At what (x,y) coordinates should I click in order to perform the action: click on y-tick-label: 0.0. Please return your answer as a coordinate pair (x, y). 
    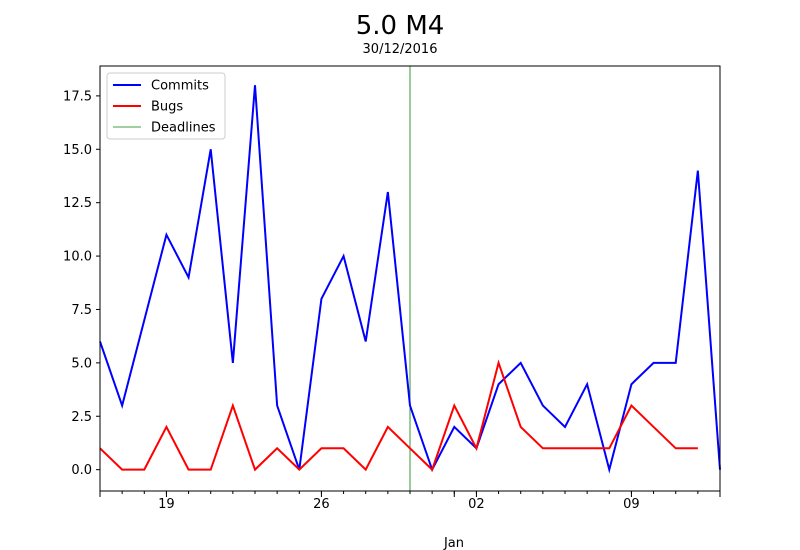
    Looking at the image, I should click on (81, 470).